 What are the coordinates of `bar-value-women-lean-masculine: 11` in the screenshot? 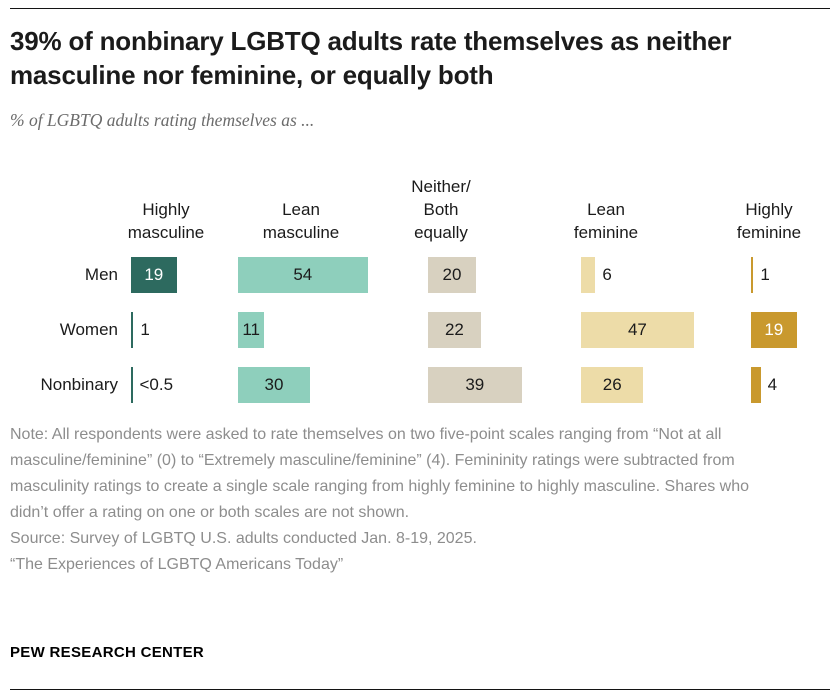 It's located at (251, 329).